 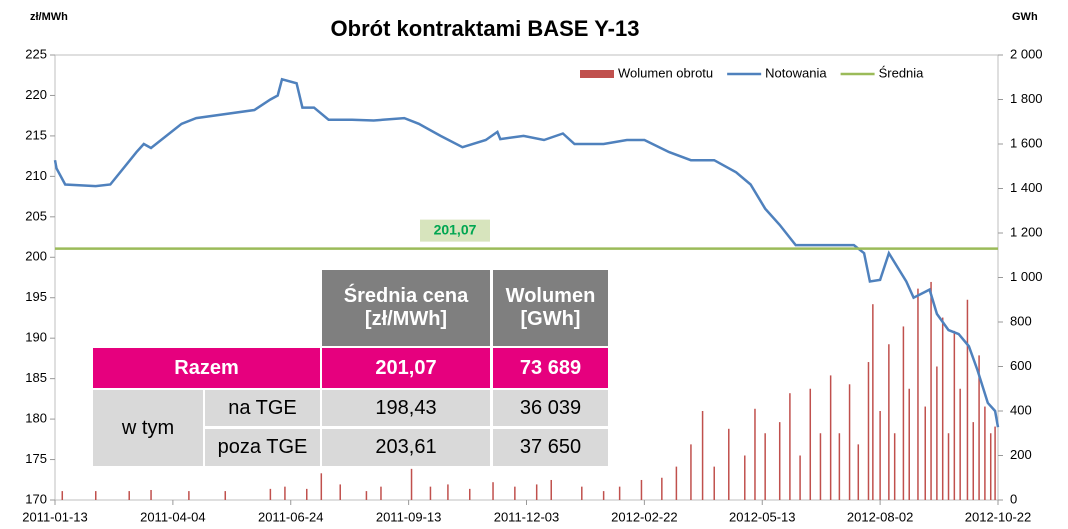 What do you see at coordinates (1026, 53) in the screenshot?
I see `y2-tick-label: 2 000` at bounding box center [1026, 53].